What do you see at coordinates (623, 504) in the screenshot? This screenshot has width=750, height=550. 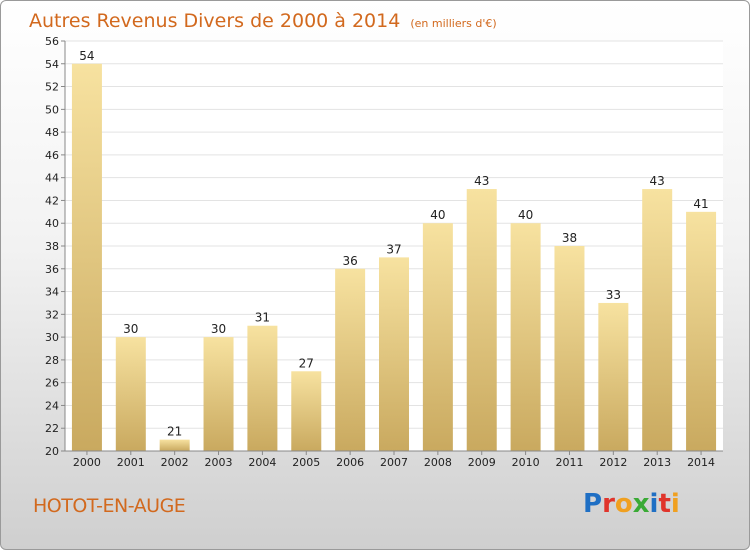 I see `logo-letter: o` at bounding box center [623, 504].